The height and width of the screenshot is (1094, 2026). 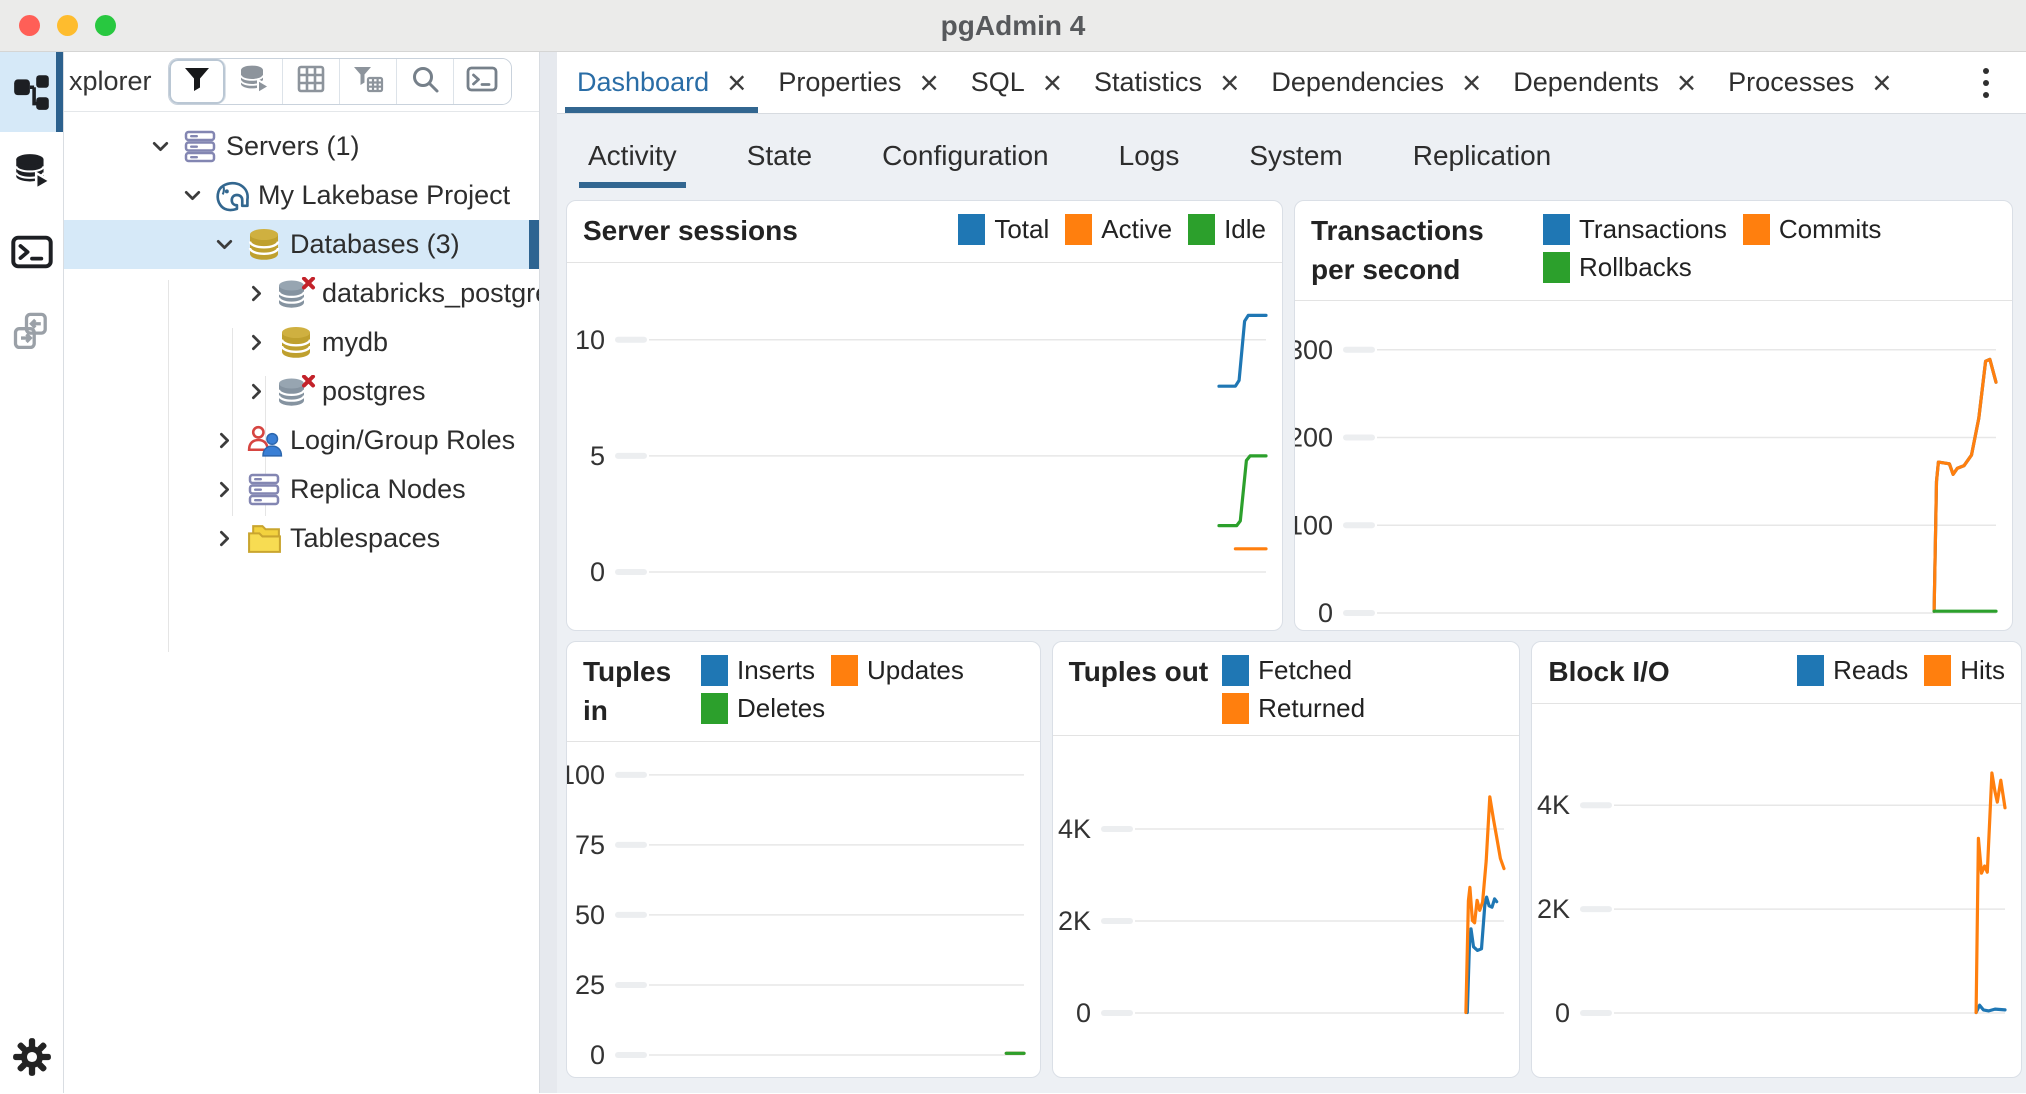 I want to click on svg-text: 2K, so click(x=1553, y=909).